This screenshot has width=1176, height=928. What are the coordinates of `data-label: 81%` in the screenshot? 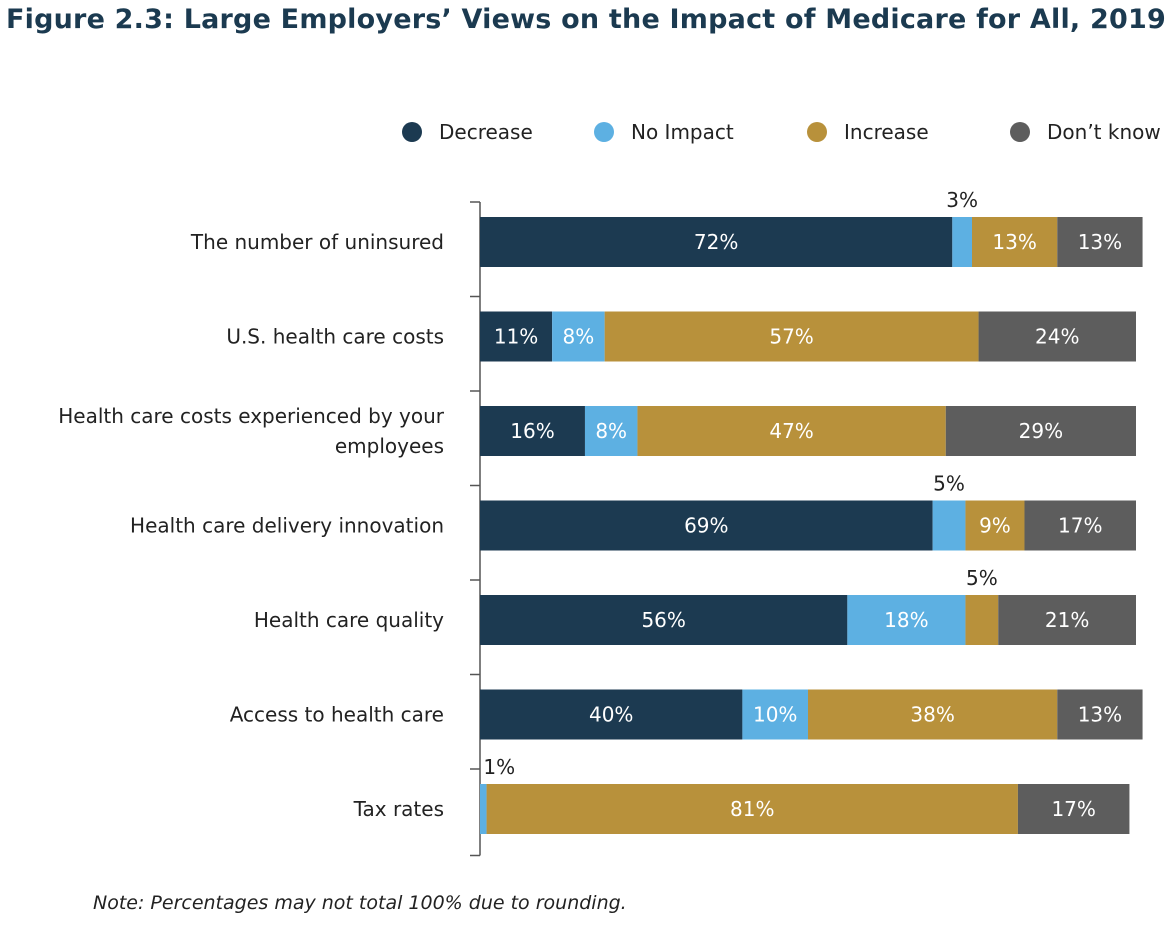 It's located at (752, 809).